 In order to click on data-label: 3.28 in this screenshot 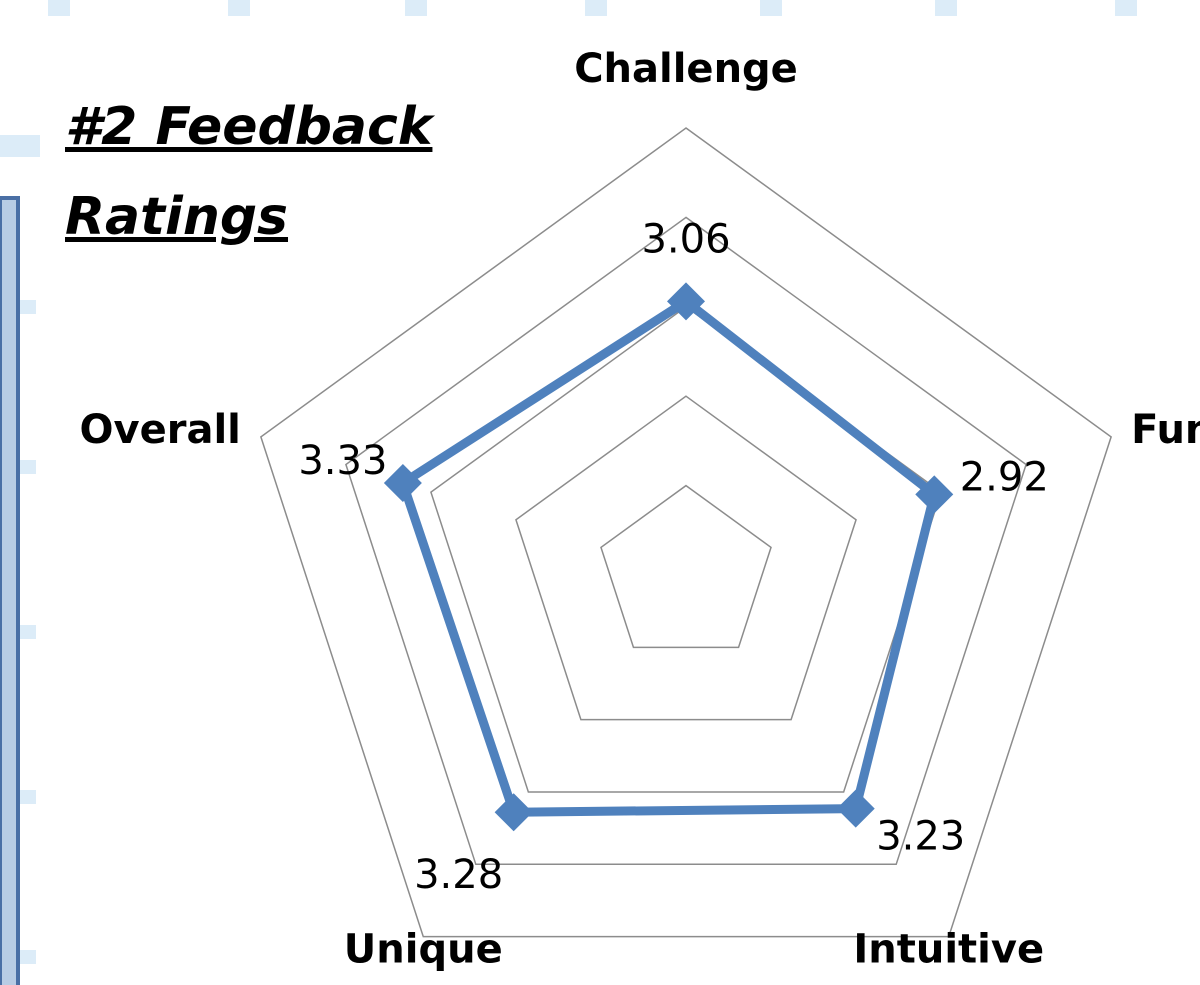, I will do `click(458, 875)`.